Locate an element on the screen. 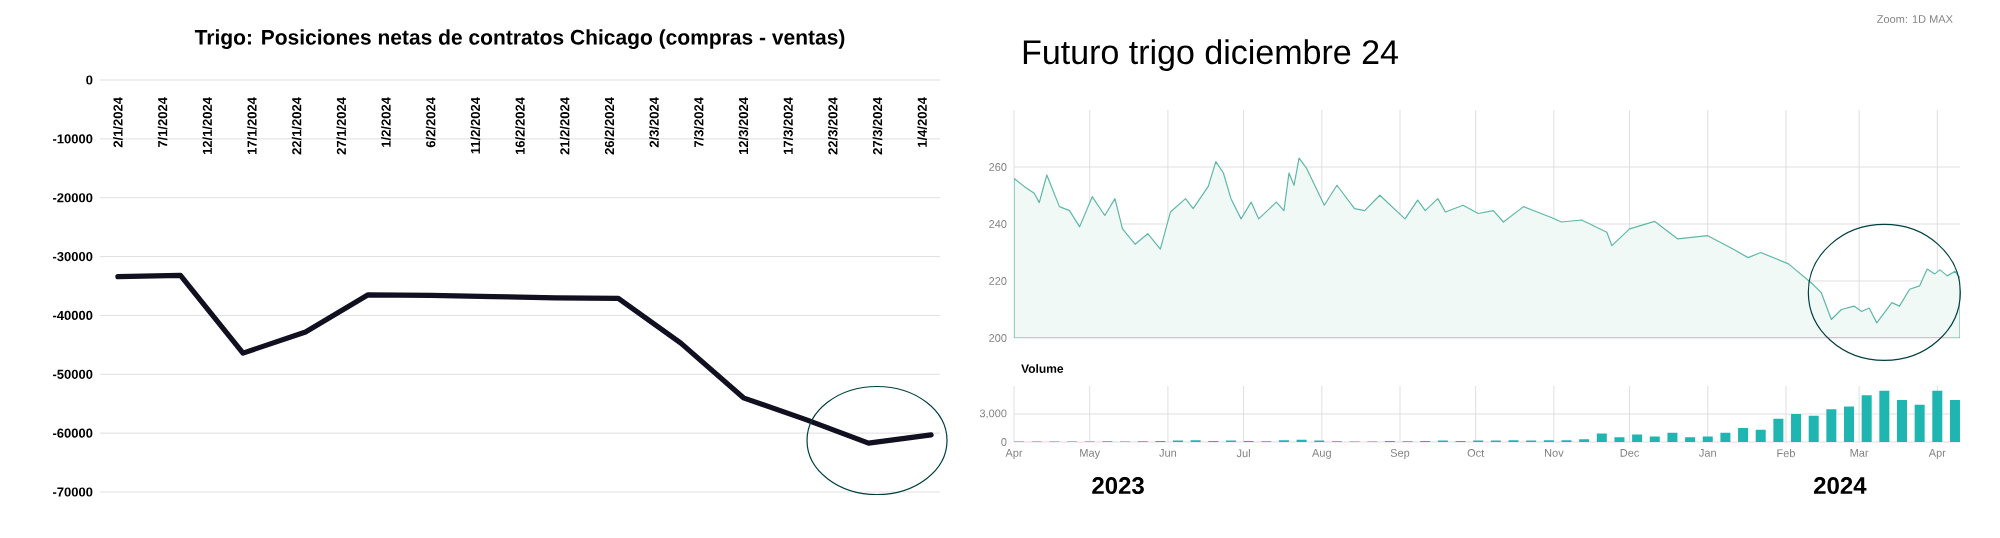 The height and width of the screenshot is (538, 2000). line-series is located at coordinates (524, 359).